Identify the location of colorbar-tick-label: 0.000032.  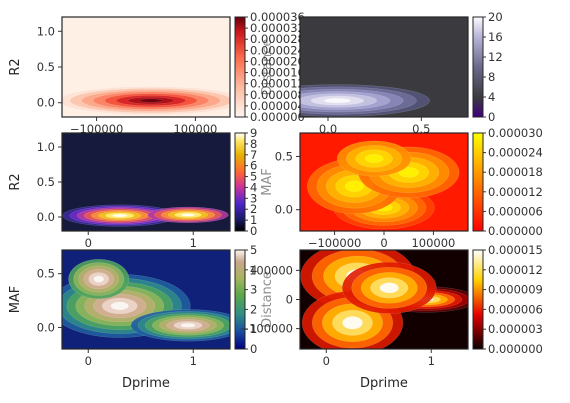
(277, 28).